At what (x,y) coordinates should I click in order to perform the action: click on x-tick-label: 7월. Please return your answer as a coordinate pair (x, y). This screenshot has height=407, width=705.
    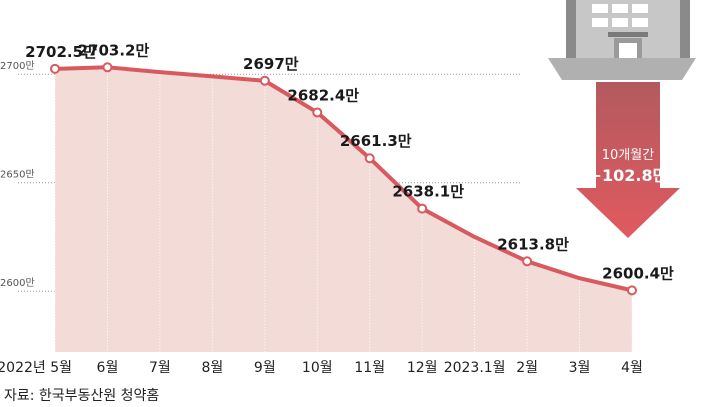
    Looking at the image, I should click on (160, 368).